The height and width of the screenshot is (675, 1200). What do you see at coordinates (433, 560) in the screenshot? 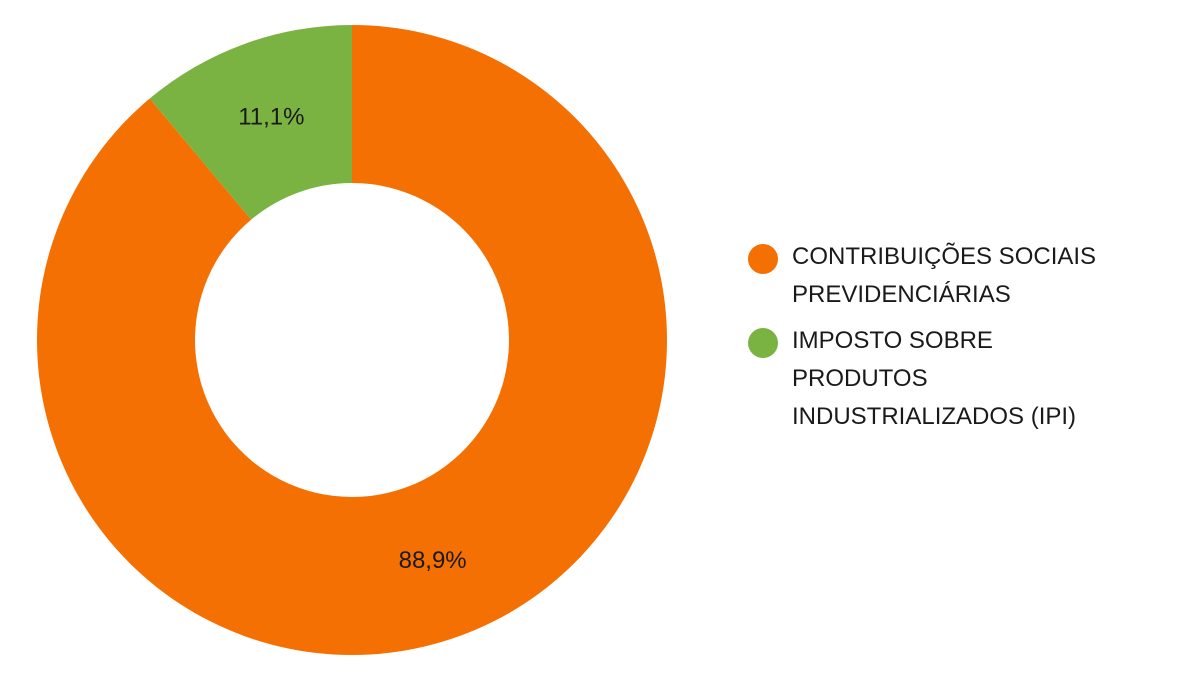
I see `slice-label-0: 88,9%` at bounding box center [433, 560].